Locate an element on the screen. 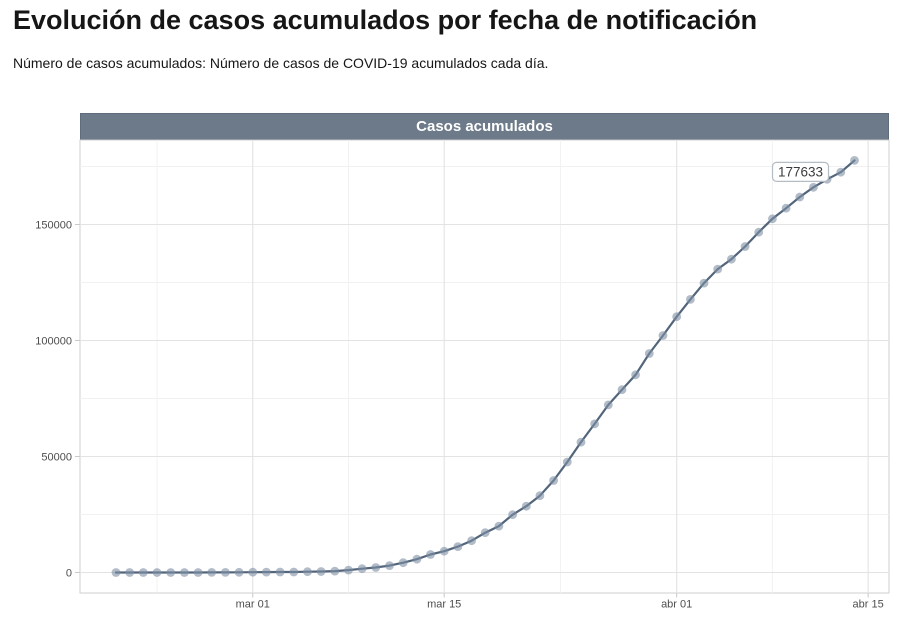 Image resolution: width=900 pixels, height=617 pixels. last-value-label-text: 177633 is located at coordinates (800, 171).